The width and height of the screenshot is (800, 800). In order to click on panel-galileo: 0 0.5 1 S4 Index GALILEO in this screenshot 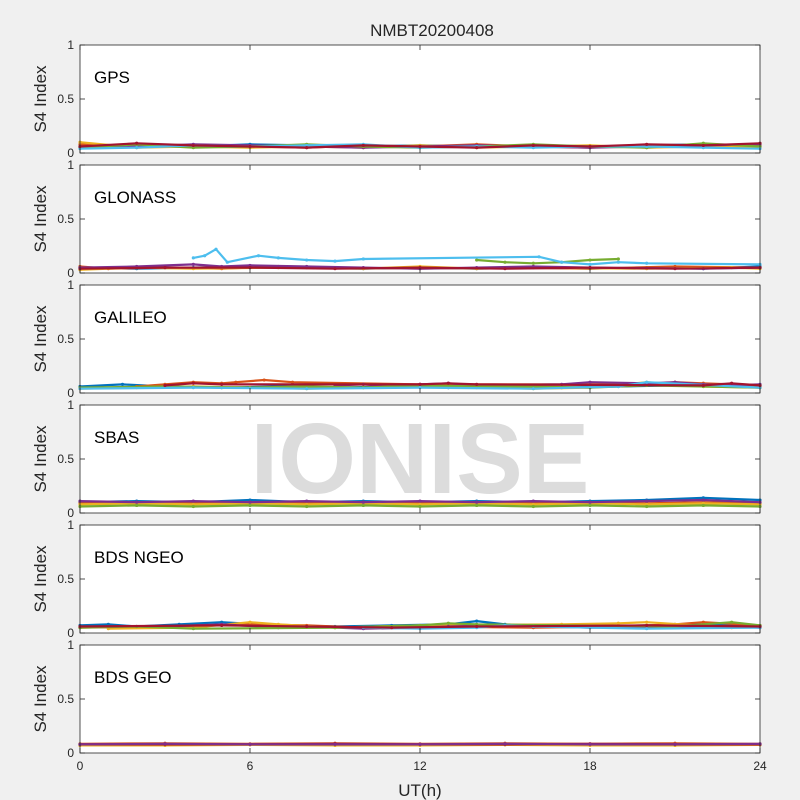, I will do `click(396, 339)`.